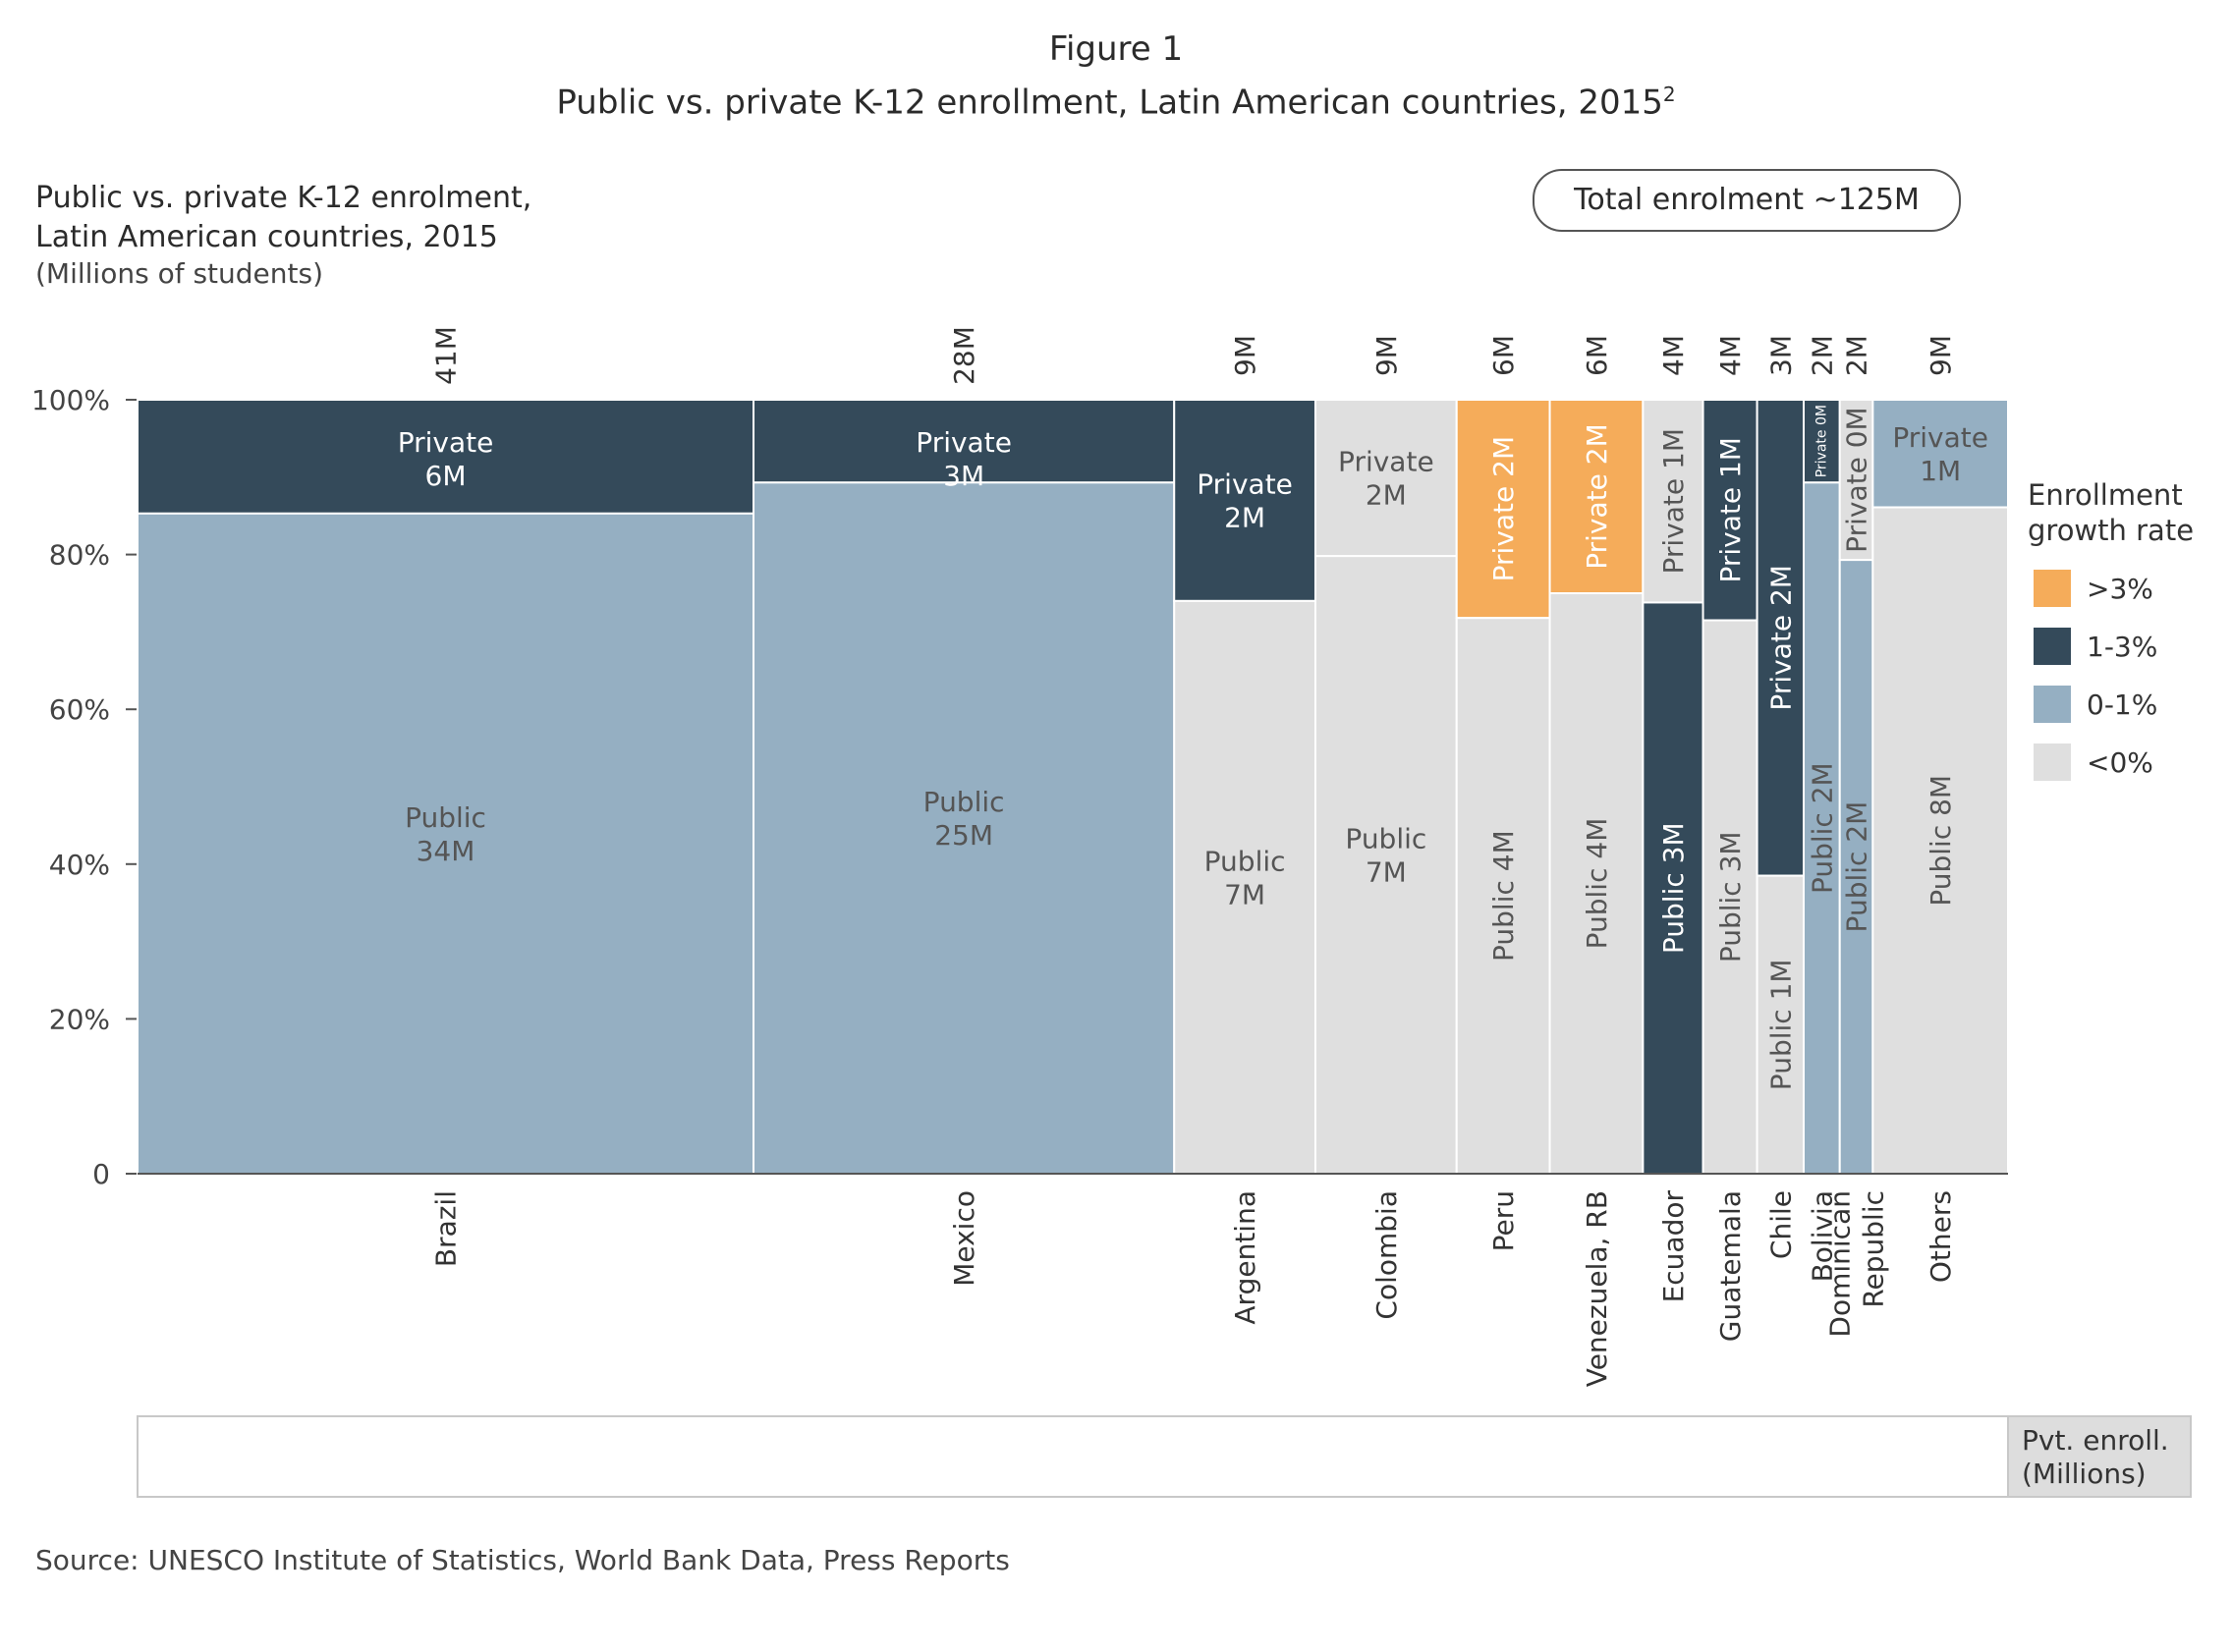  I want to click on pvt-enroll-header-label: Pvt. enroll. (Millions), so click(2095, 1457).